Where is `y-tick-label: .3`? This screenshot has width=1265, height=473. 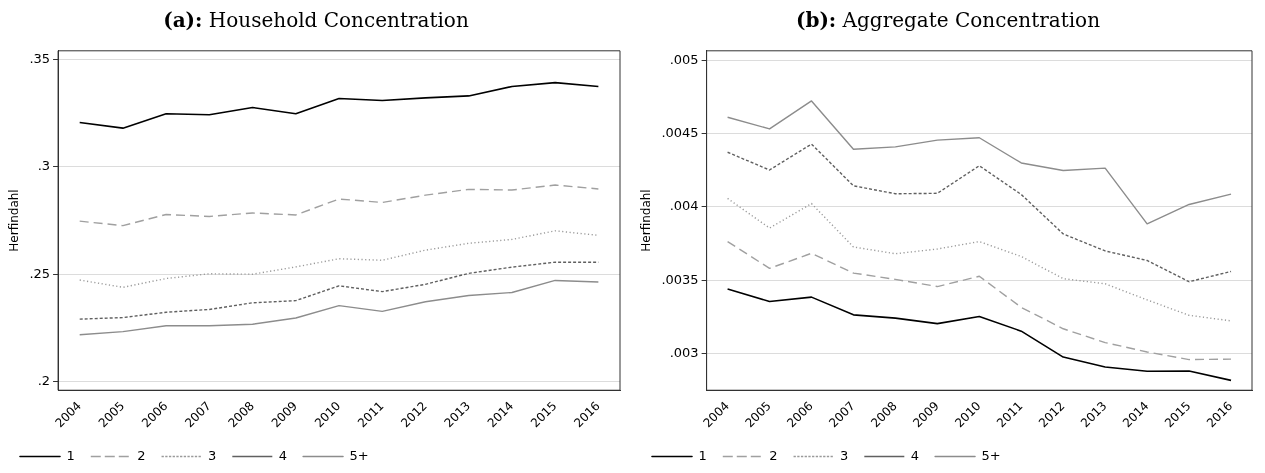 y-tick-label: .3 is located at coordinates (44, 166).